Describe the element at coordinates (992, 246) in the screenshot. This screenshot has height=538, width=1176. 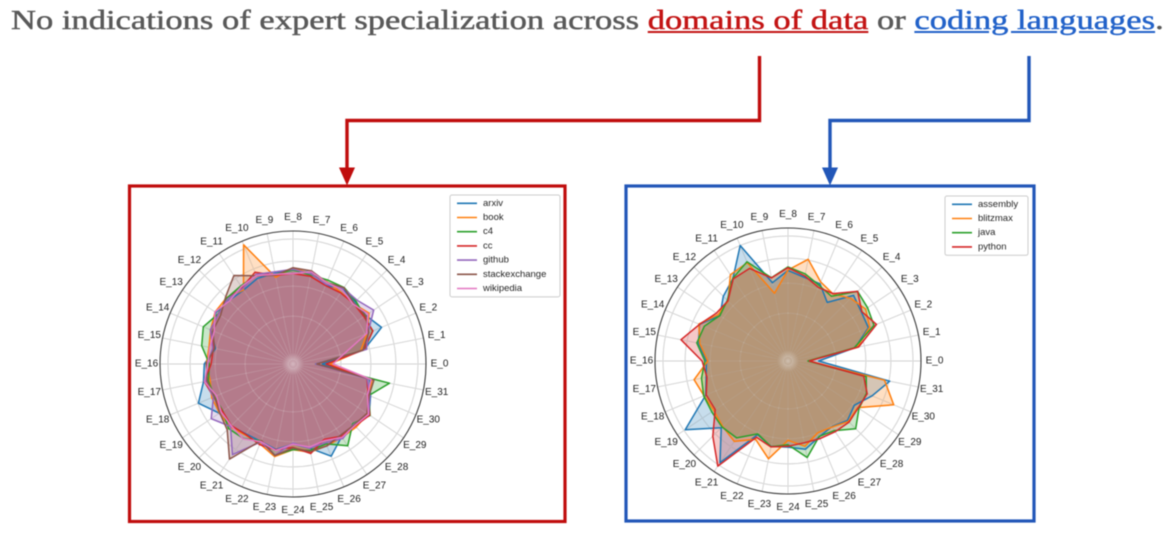
I see `svg-text: python` at that location.